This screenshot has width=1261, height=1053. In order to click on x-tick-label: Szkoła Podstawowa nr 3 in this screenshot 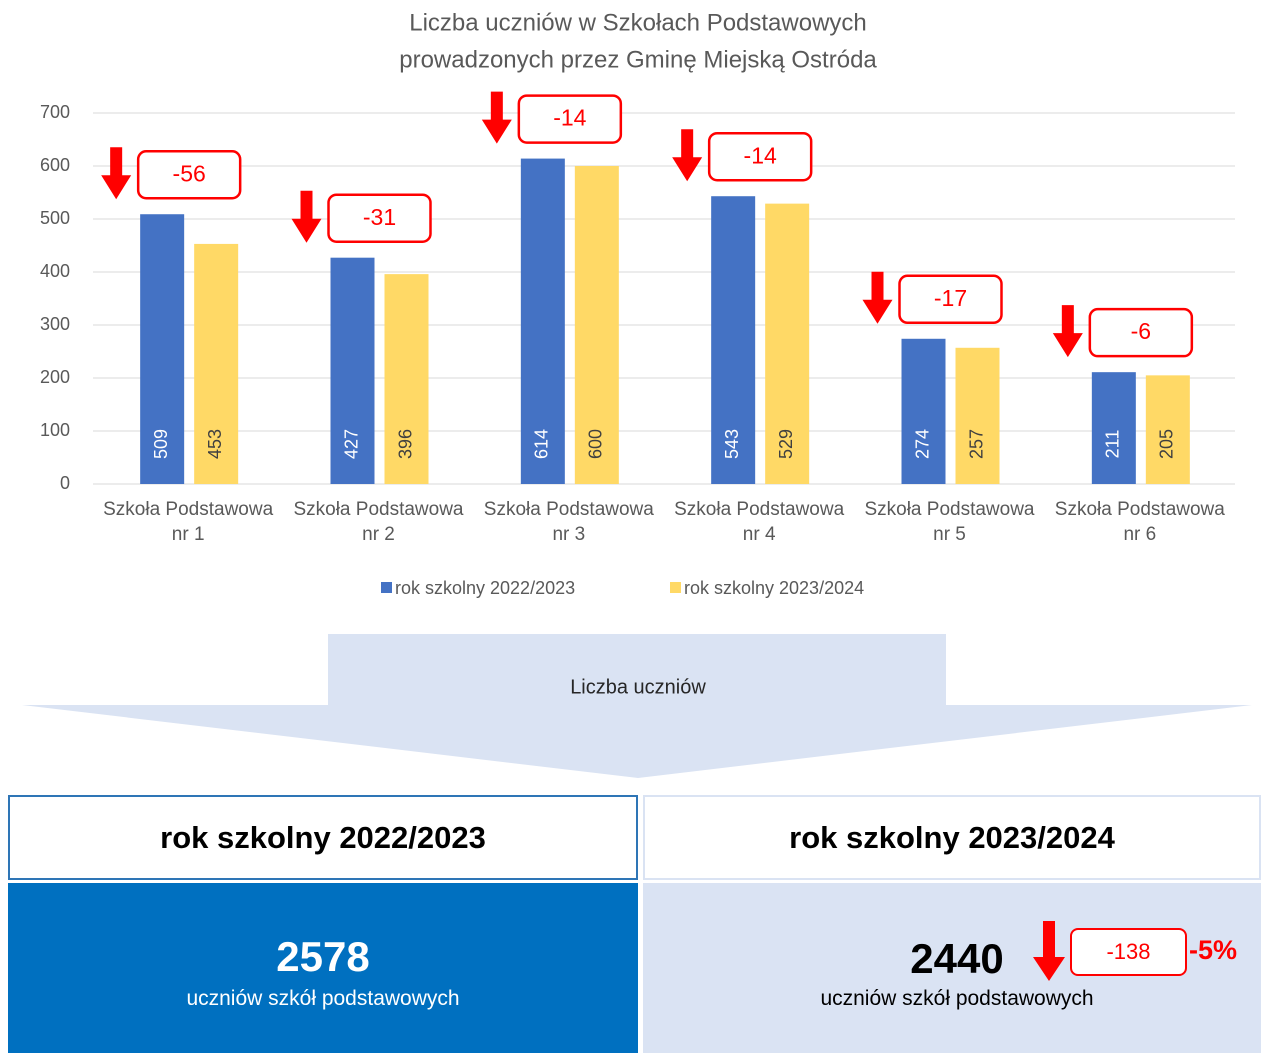, I will do `click(568, 522)`.